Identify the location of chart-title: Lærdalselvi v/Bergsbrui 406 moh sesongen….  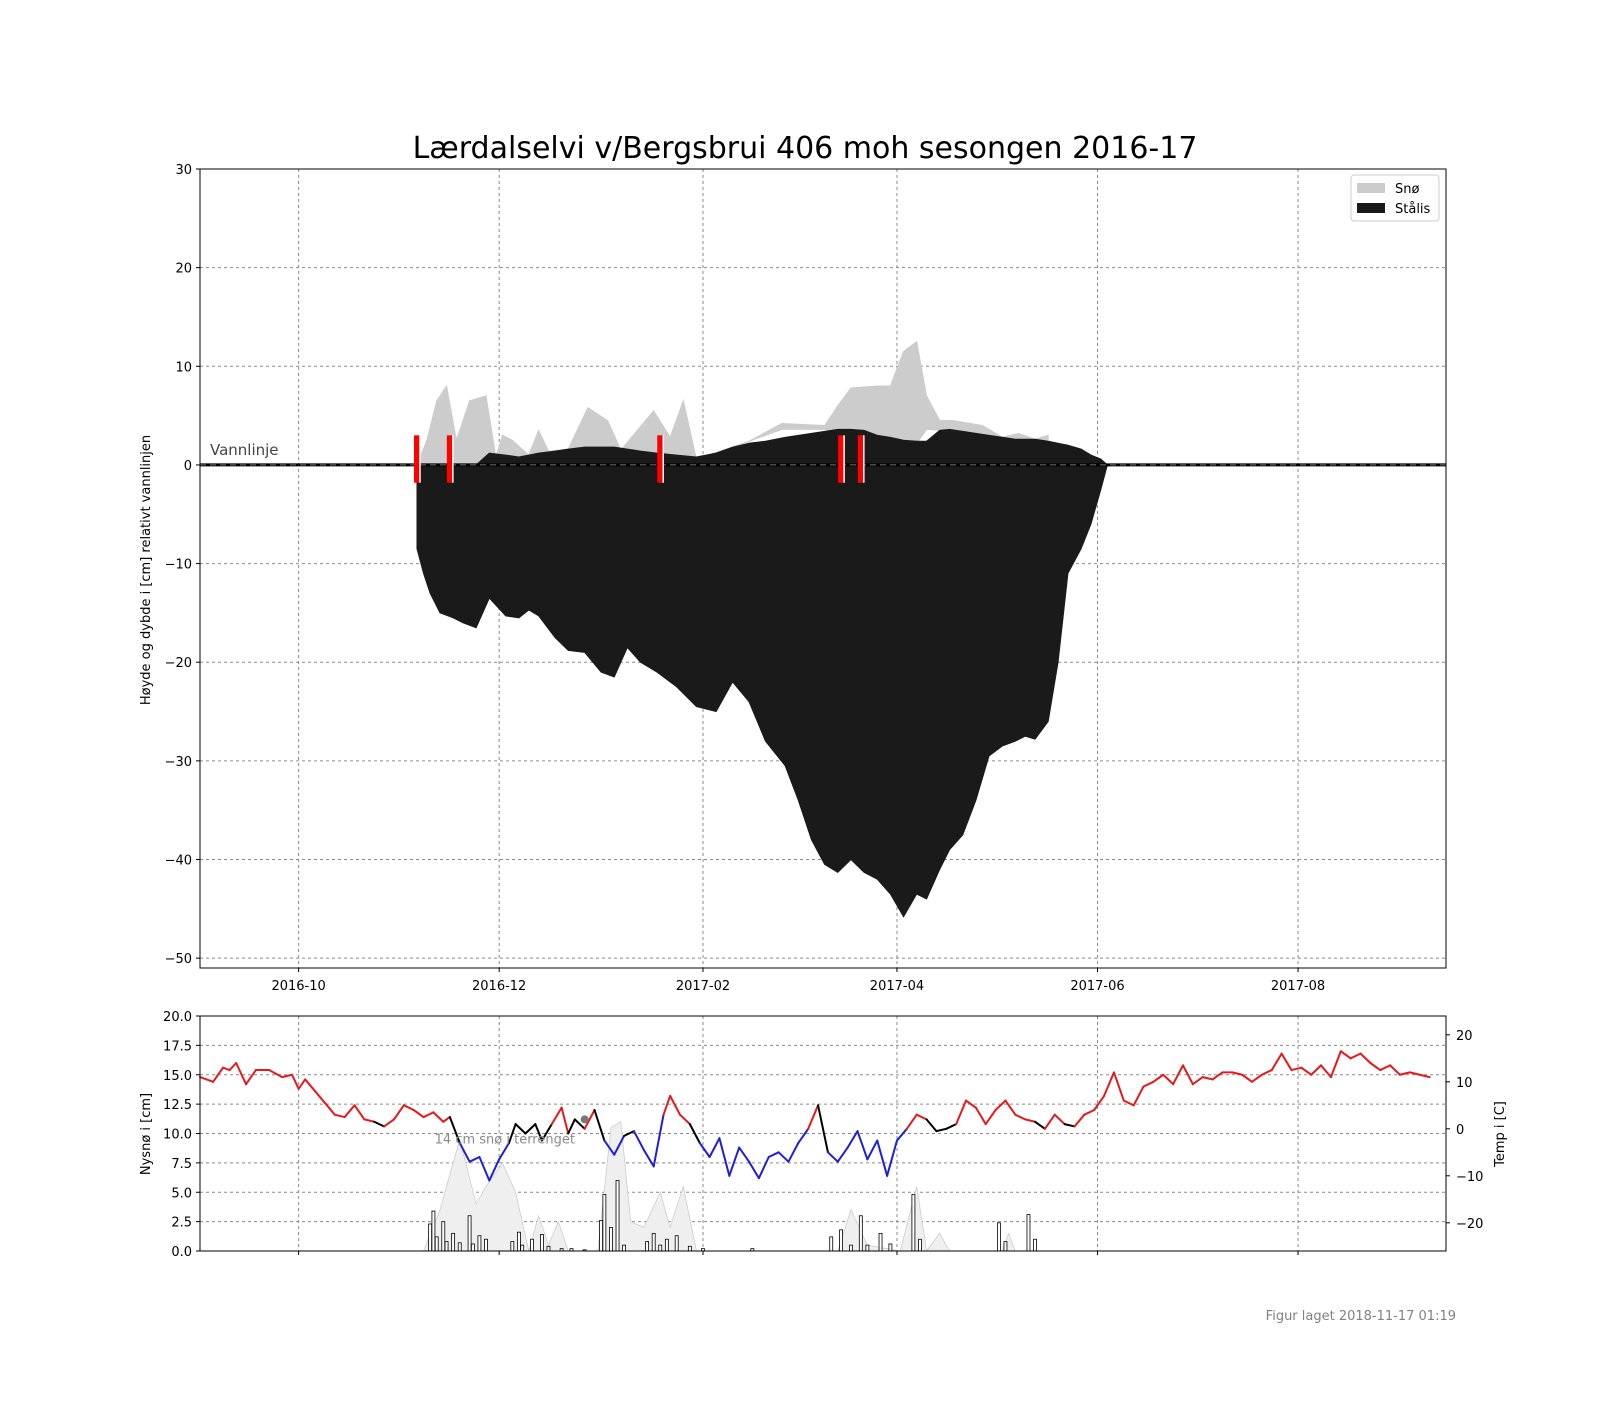
(805, 148).